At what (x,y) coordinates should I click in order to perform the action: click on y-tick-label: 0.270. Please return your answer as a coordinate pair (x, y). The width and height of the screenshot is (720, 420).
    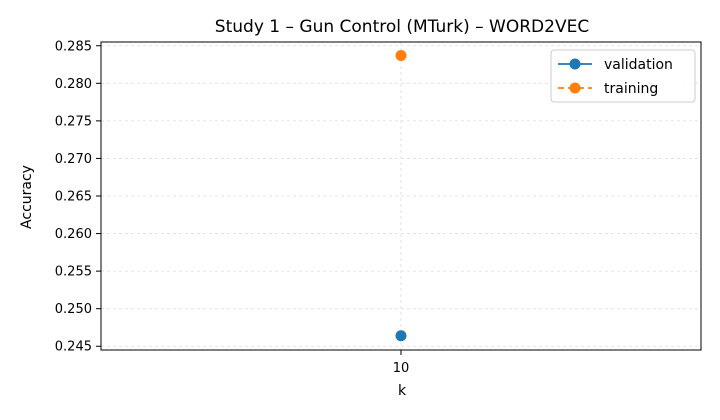
    Looking at the image, I should click on (73, 159).